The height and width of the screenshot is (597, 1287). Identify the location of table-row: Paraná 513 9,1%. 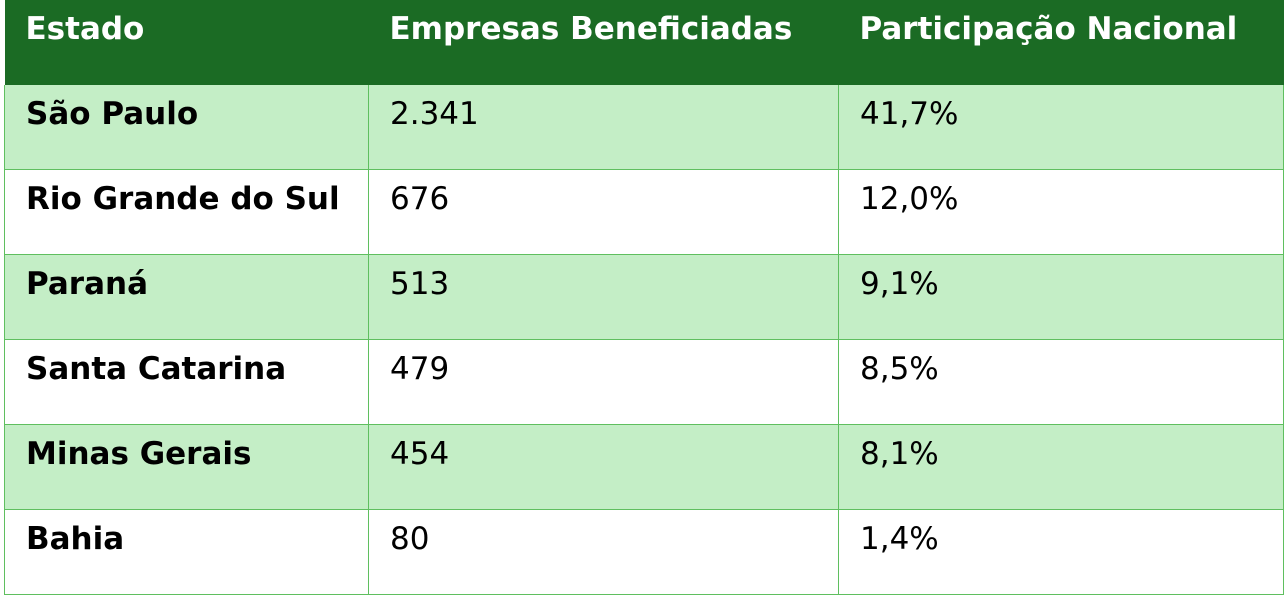
(644, 297).